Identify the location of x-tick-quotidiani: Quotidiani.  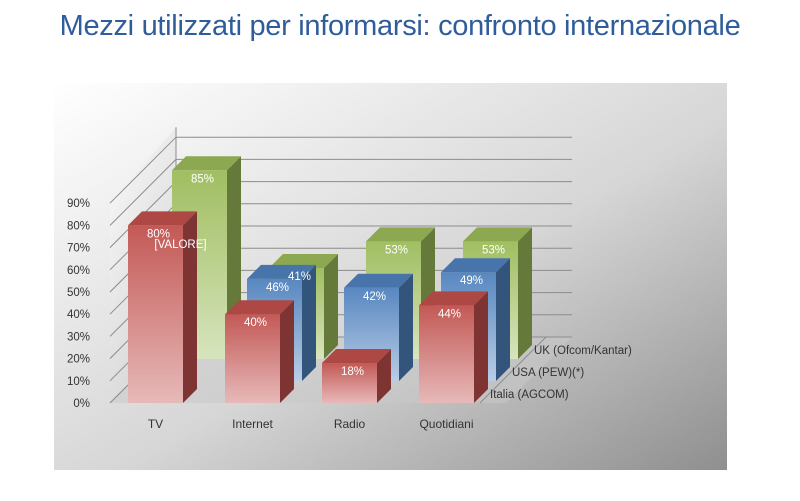
(446, 424).